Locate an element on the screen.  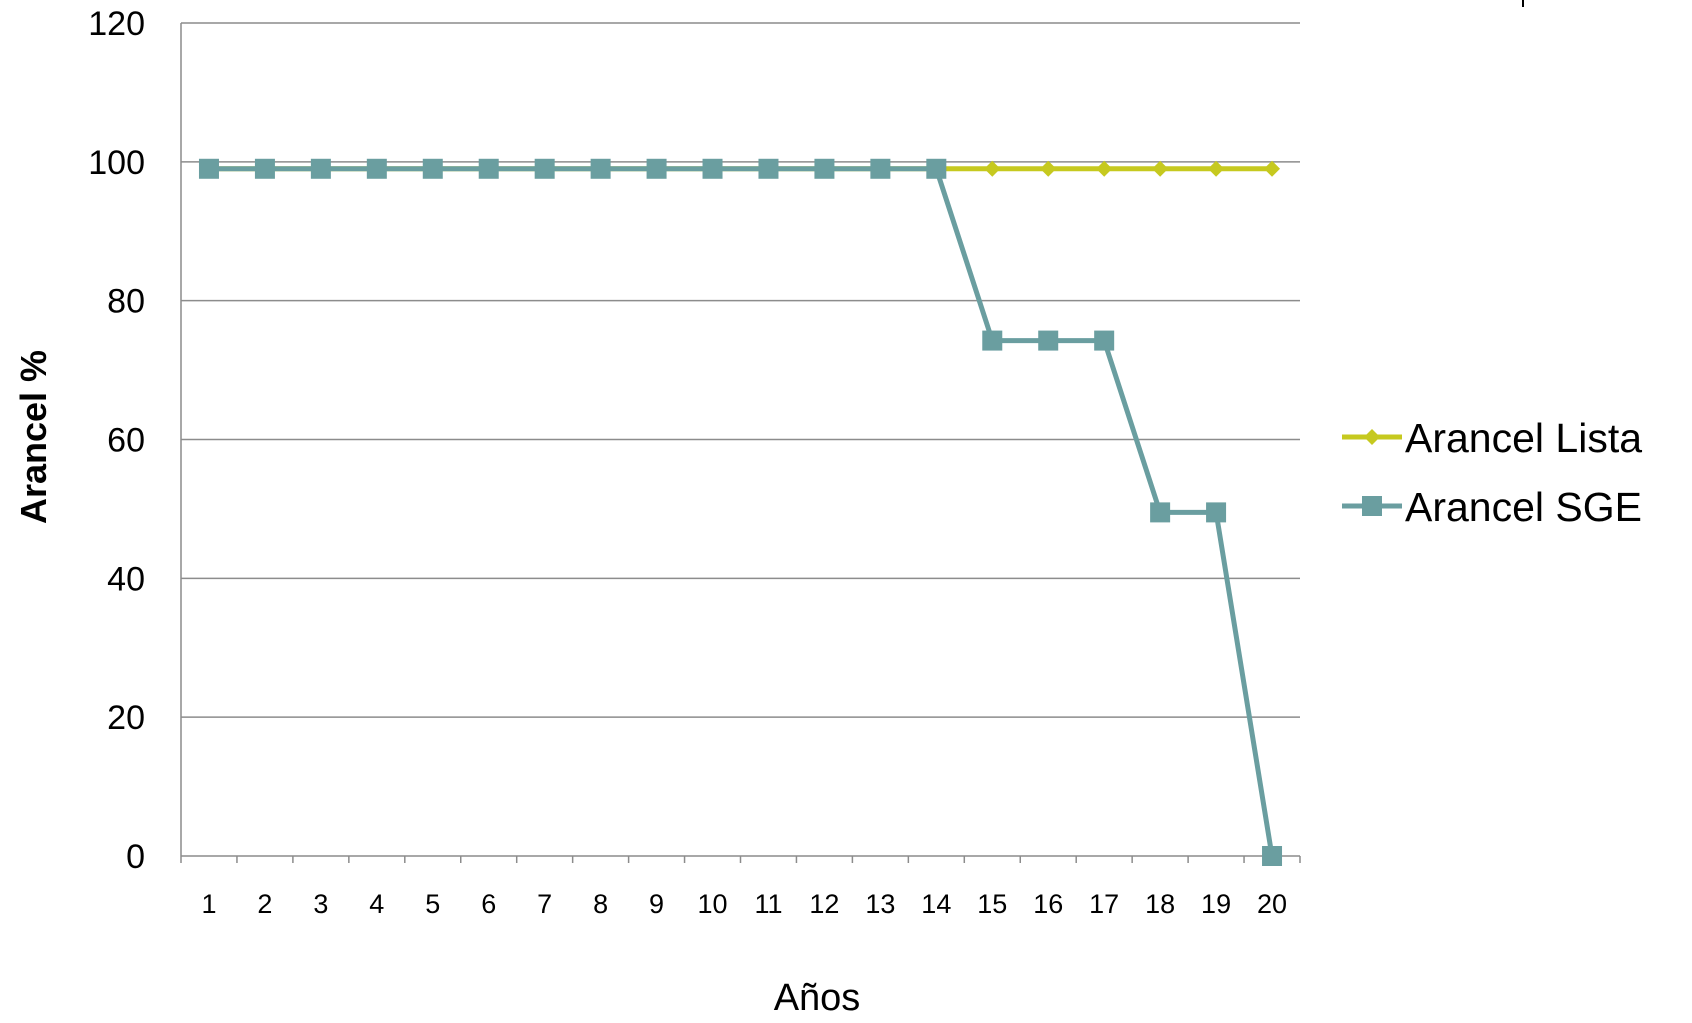
x-tick-label: 4 is located at coordinates (376, 904).